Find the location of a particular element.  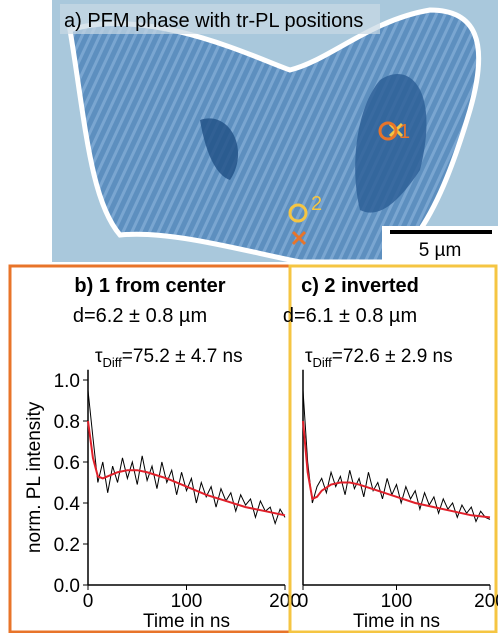

chart-subtitle: d=6.2 ± 0.8 µm is located at coordinates (140, 316).